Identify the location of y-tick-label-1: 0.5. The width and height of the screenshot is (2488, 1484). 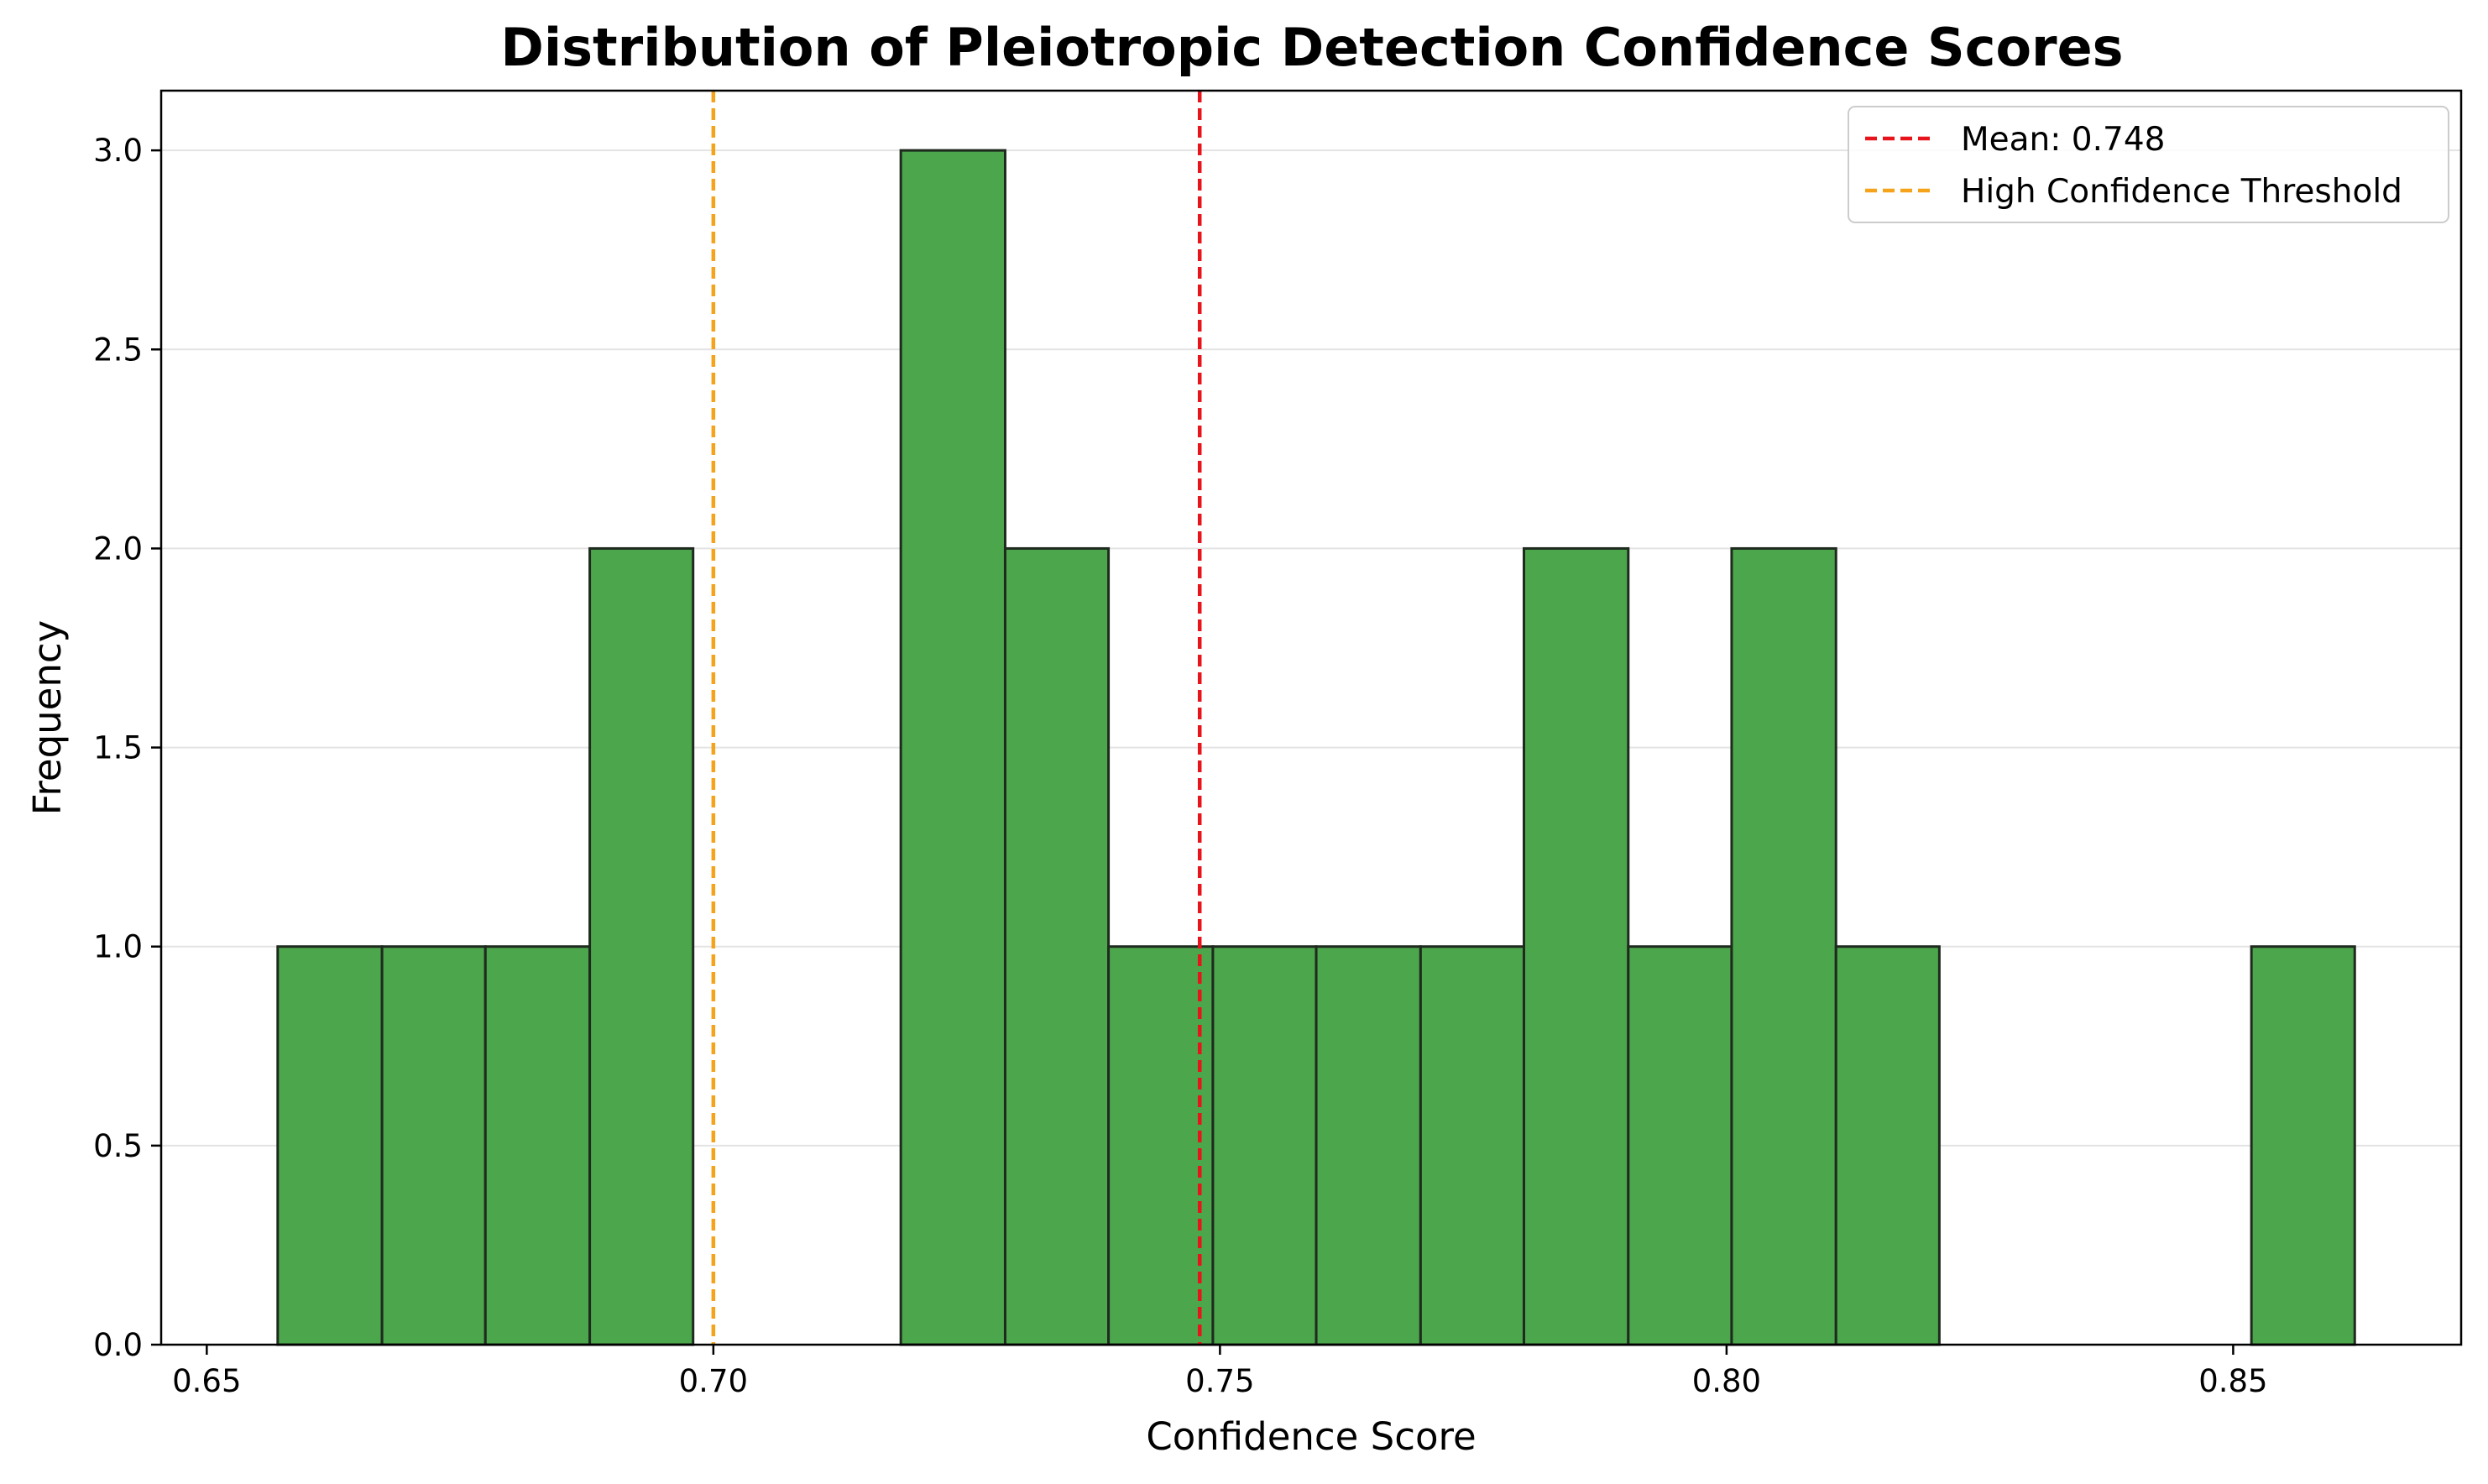
(118, 1146).